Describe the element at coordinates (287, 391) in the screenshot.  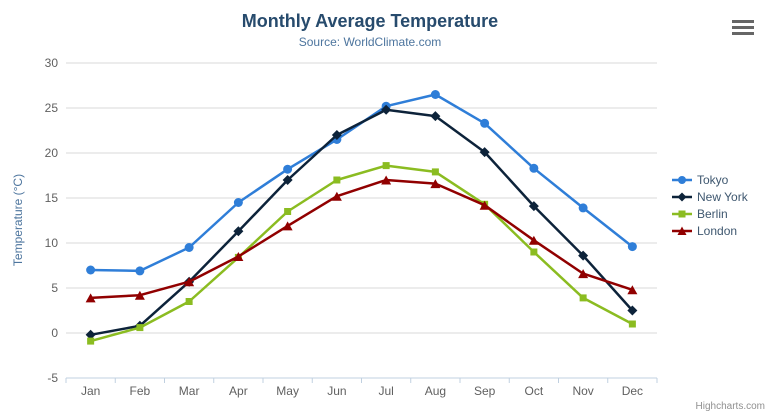
I see `x-axis-label: May` at that location.